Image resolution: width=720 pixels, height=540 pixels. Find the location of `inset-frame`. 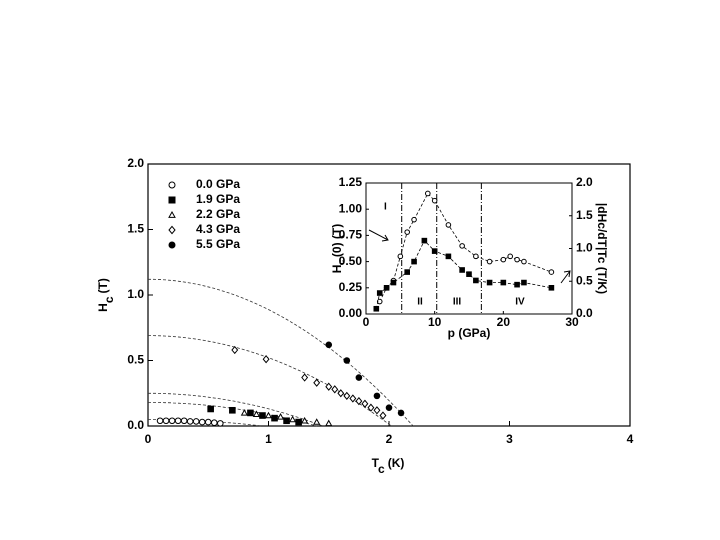

inset-frame is located at coordinates (469, 248).